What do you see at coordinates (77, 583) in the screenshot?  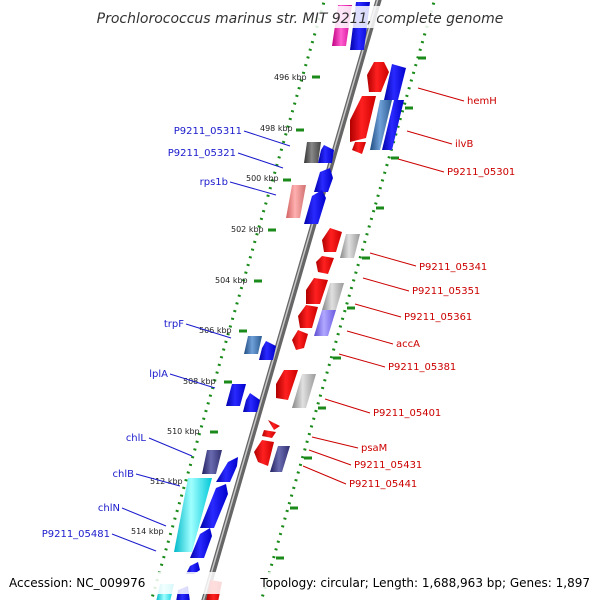 I see `accession-text: Accession: NC_009976` at bounding box center [77, 583].